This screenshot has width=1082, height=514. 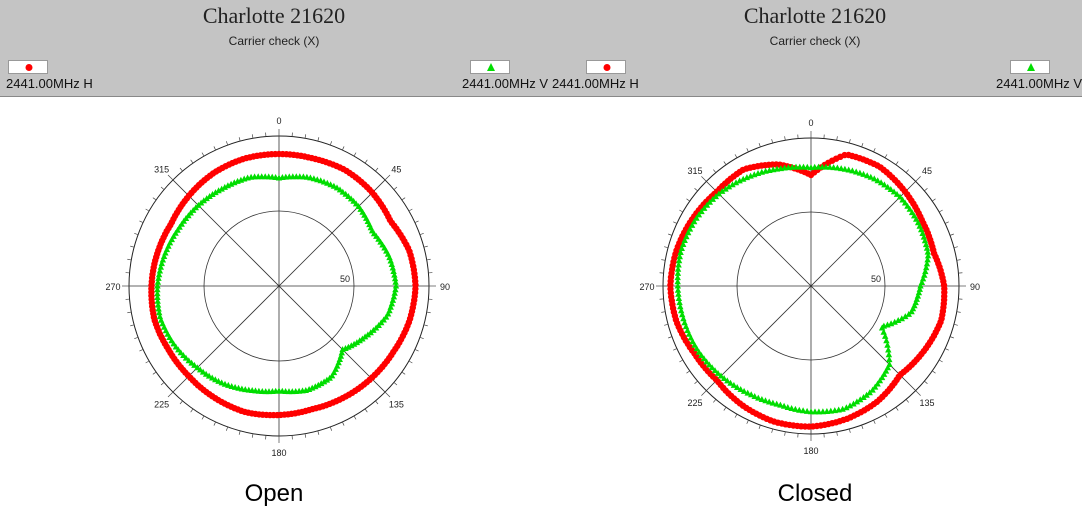 I want to click on angle-tick-label: 225, so click(x=695, y=403).